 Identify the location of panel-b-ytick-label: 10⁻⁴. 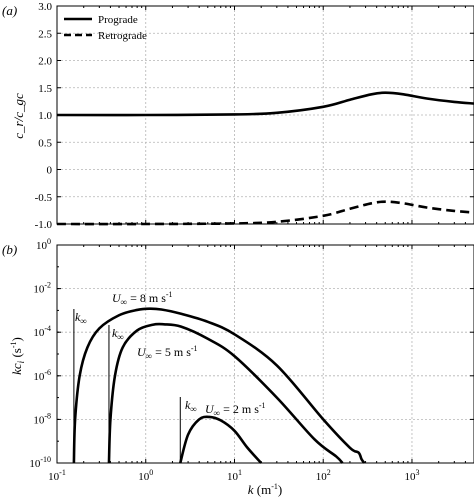
(42, 331).